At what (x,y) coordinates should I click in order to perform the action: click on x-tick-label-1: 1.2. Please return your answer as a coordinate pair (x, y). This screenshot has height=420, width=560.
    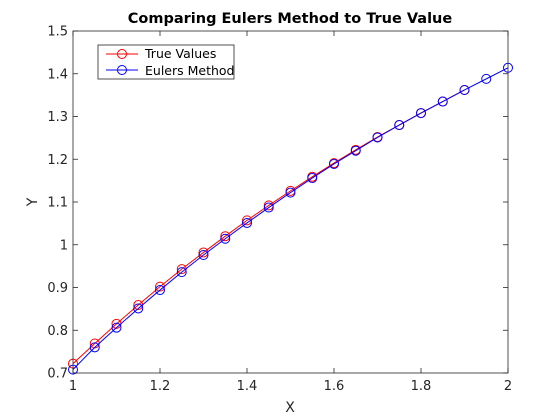
    Looking at the image, I should click on (160, 386).